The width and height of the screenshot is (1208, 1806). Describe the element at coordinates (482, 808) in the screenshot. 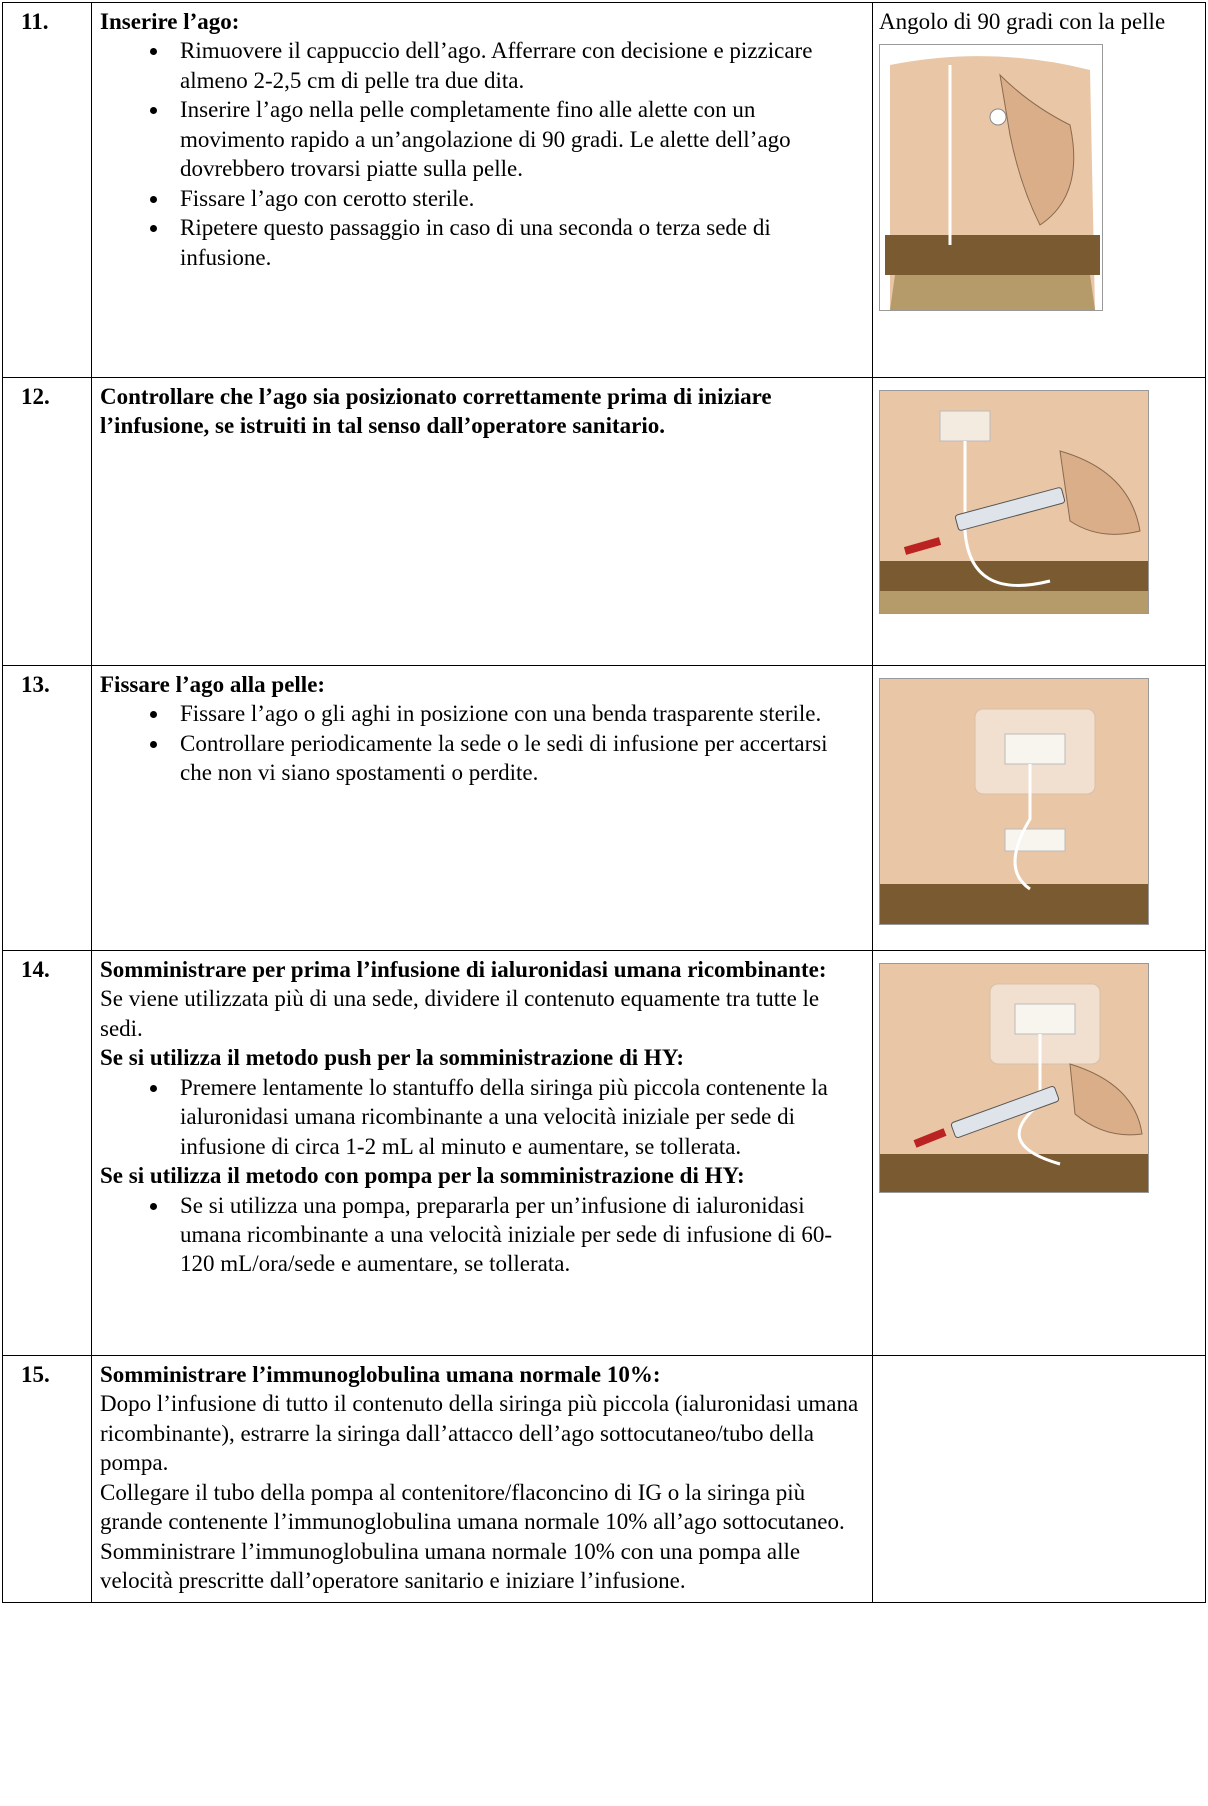

I see `step-content: Fissare l’ago alla pelle` at that location.